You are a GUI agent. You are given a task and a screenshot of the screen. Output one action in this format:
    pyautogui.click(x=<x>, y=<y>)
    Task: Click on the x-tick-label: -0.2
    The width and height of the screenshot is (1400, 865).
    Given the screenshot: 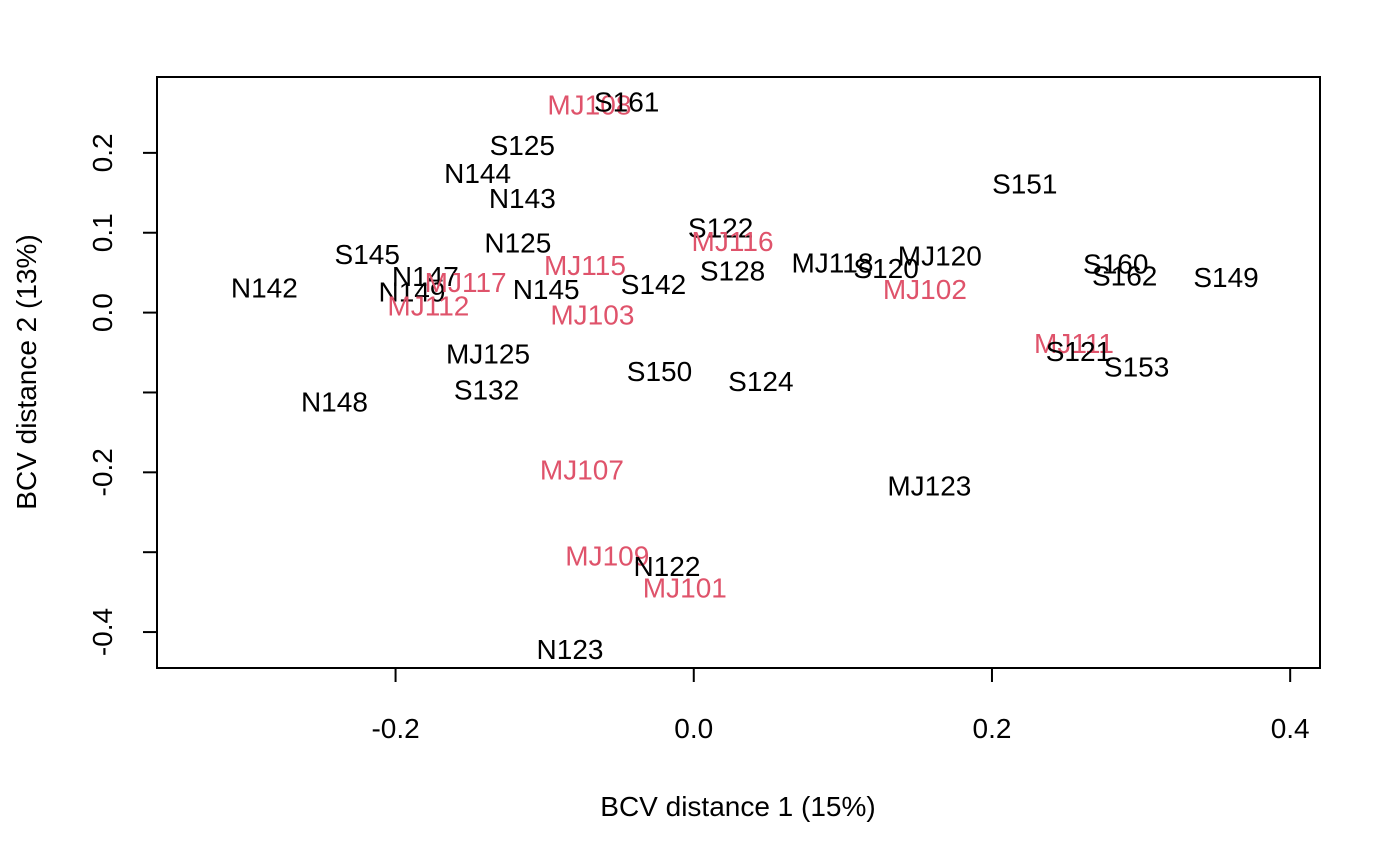 What is the action you would take?
    pyautogui.click(x=395, y=728)
    